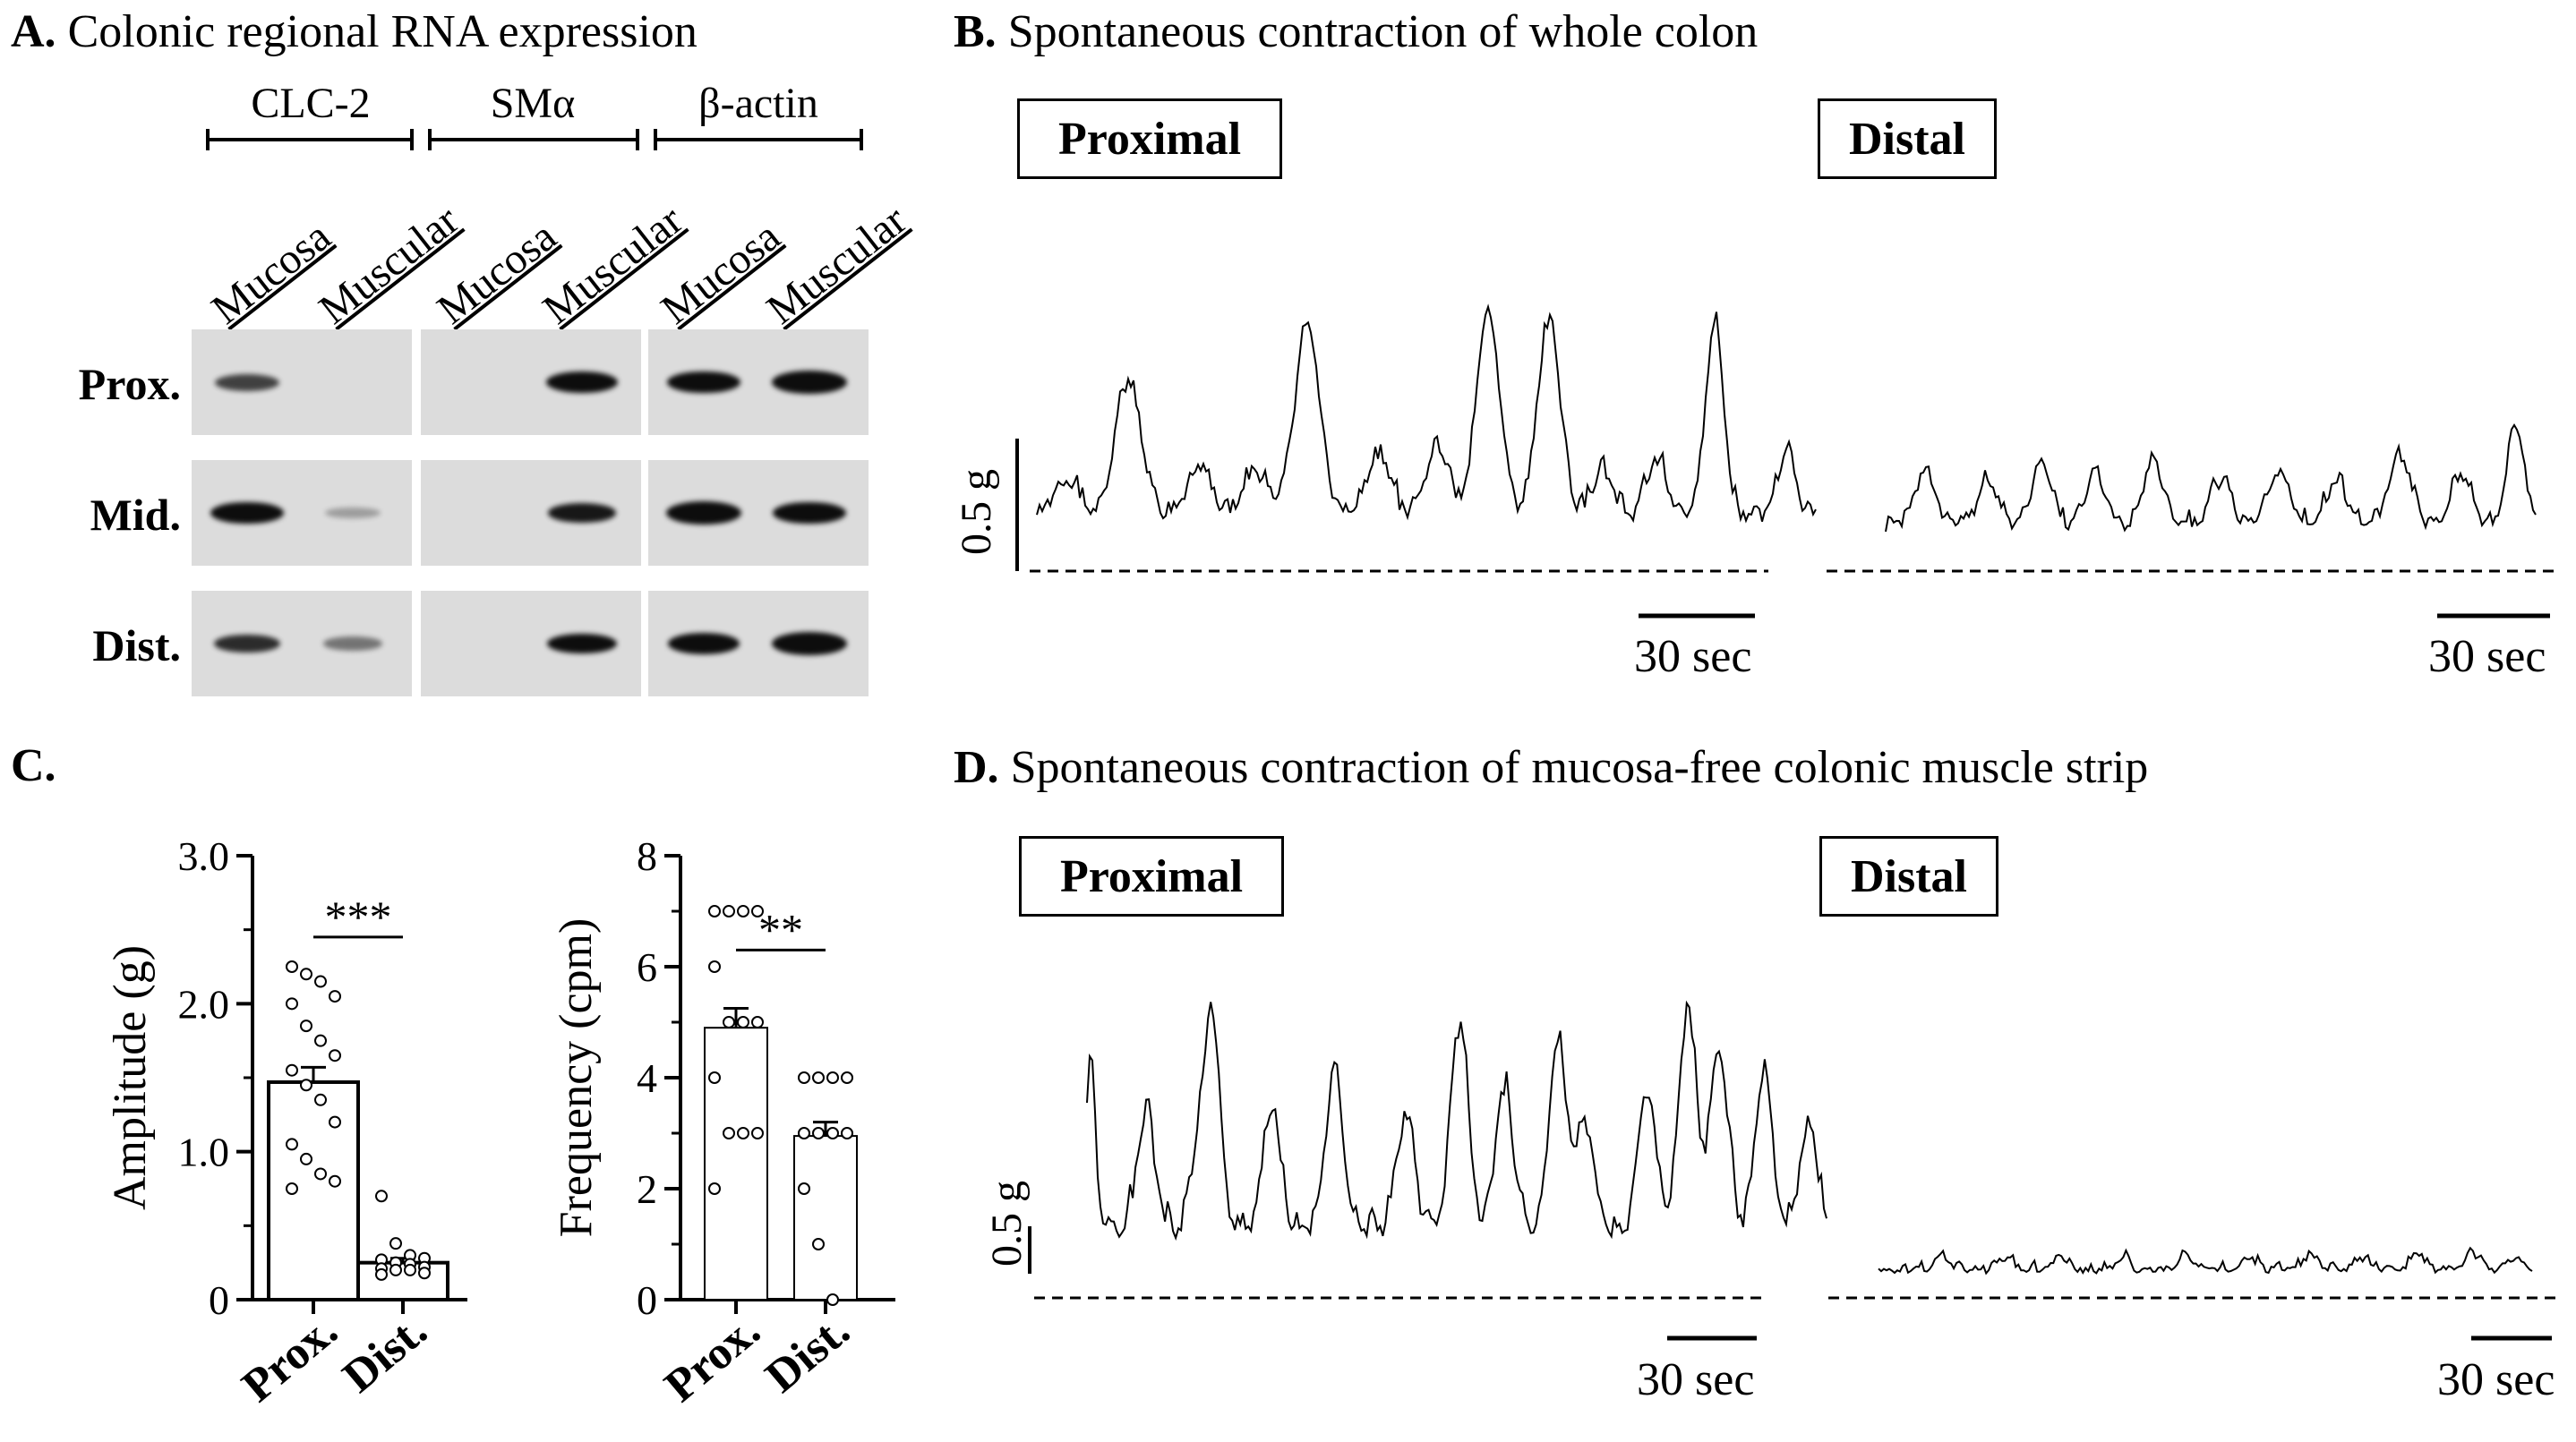  I want to click on y-tick-label: 1.0, so click(204, 1152).